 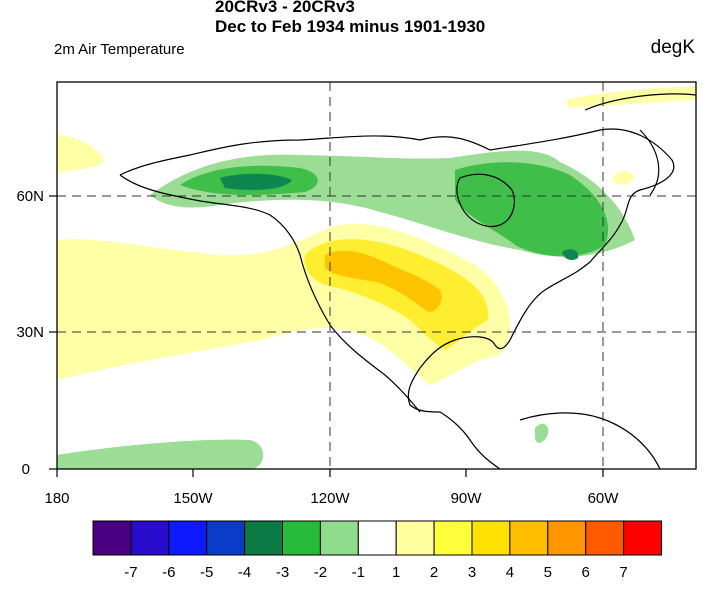 I want to click on title-line-1: 20CRv3 - 20CRv3, so click(x=285, y=8).